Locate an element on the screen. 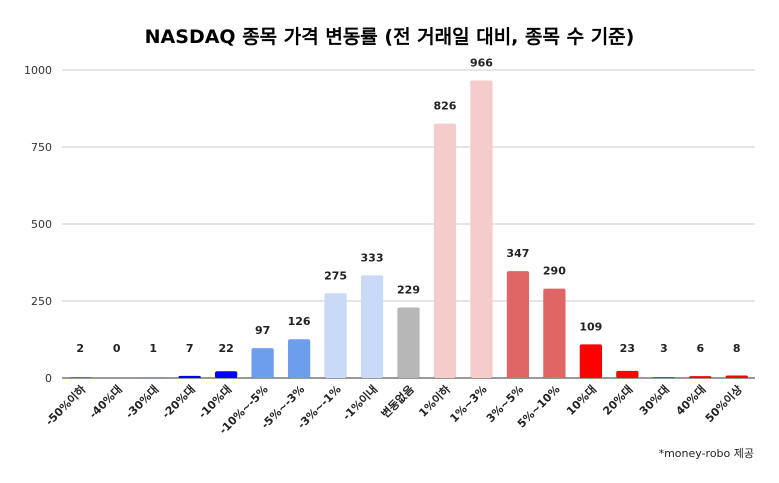  data-label: 109 is located at coordinates (590, 326).